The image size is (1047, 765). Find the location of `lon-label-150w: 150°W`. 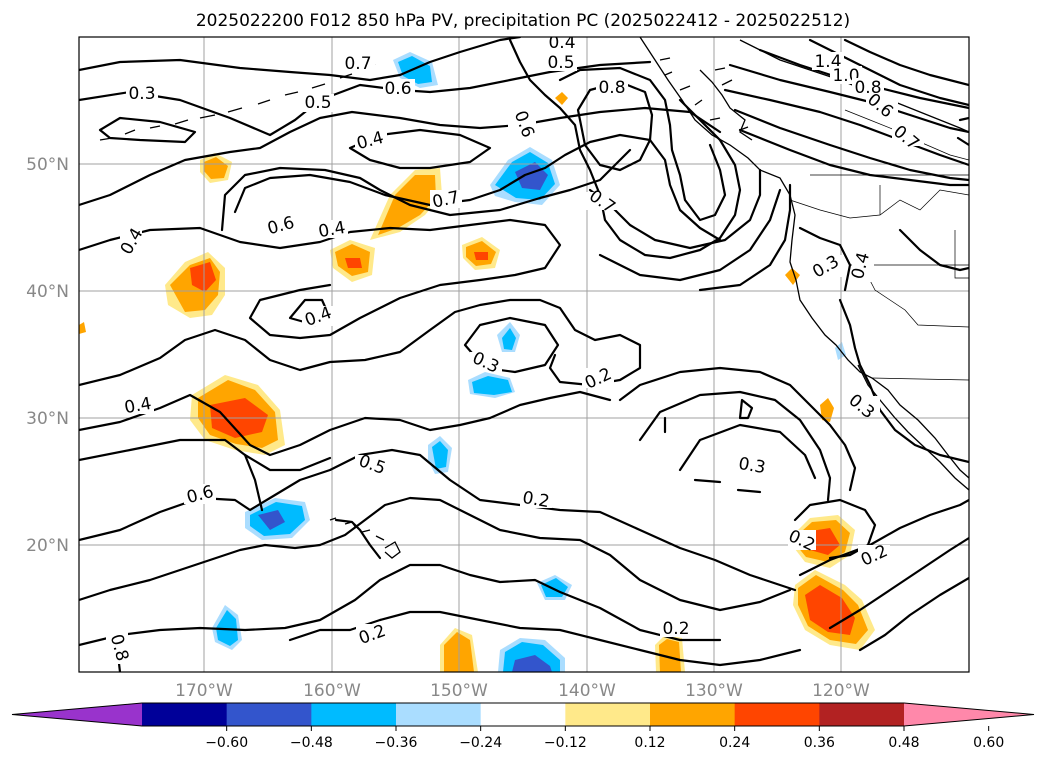

lon-label-150w: 150°W is located at coordinates (459, 691).